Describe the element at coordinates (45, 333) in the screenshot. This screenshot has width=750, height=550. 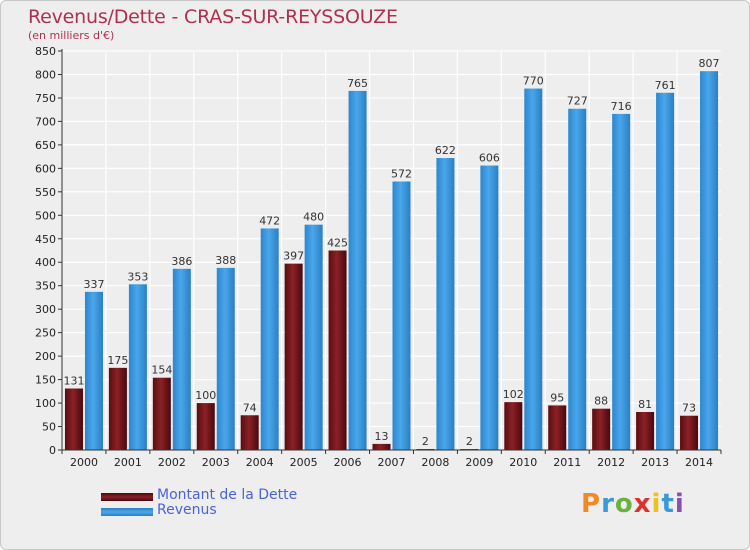
I see `y-tick-label: 250` at that location.